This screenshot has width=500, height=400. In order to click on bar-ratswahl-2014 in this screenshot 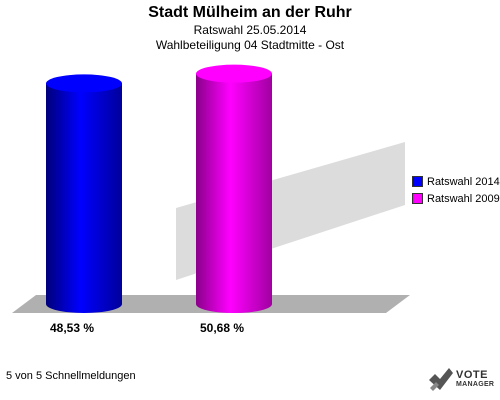, I will do `click(84, 193)`.